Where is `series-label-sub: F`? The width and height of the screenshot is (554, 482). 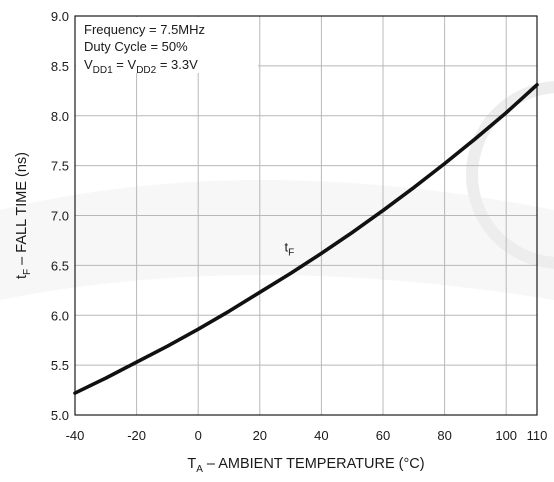 series-label-sub: F is located at coordinates (291, 252).